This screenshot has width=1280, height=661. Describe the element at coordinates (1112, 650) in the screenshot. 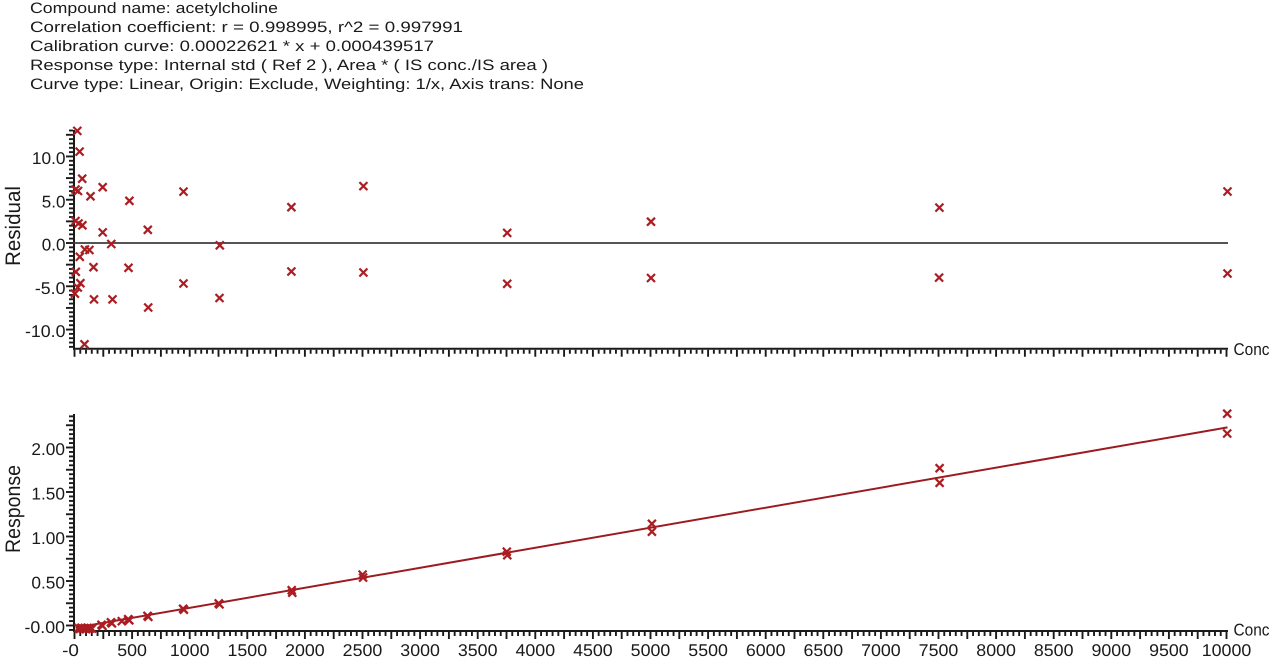

I see `svg-text: 9000` at that location.